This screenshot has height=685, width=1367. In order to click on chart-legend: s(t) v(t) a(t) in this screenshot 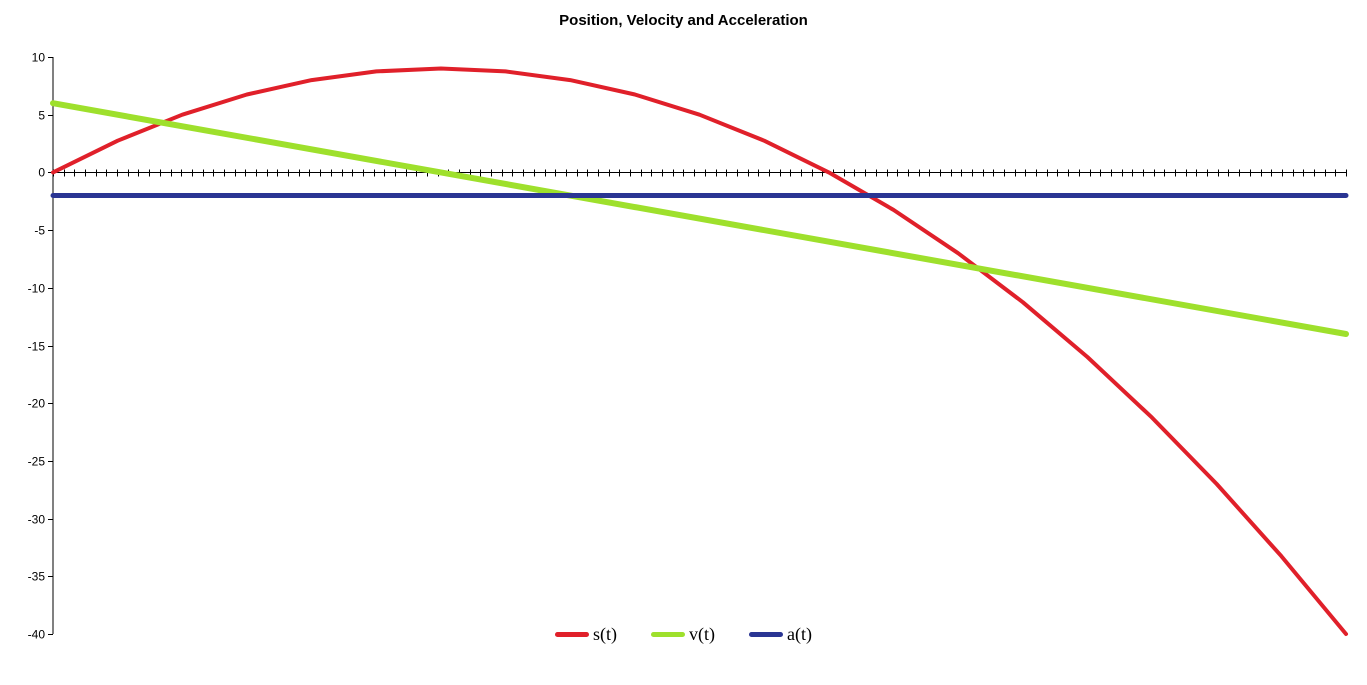, I will do `click(683, 634)`.